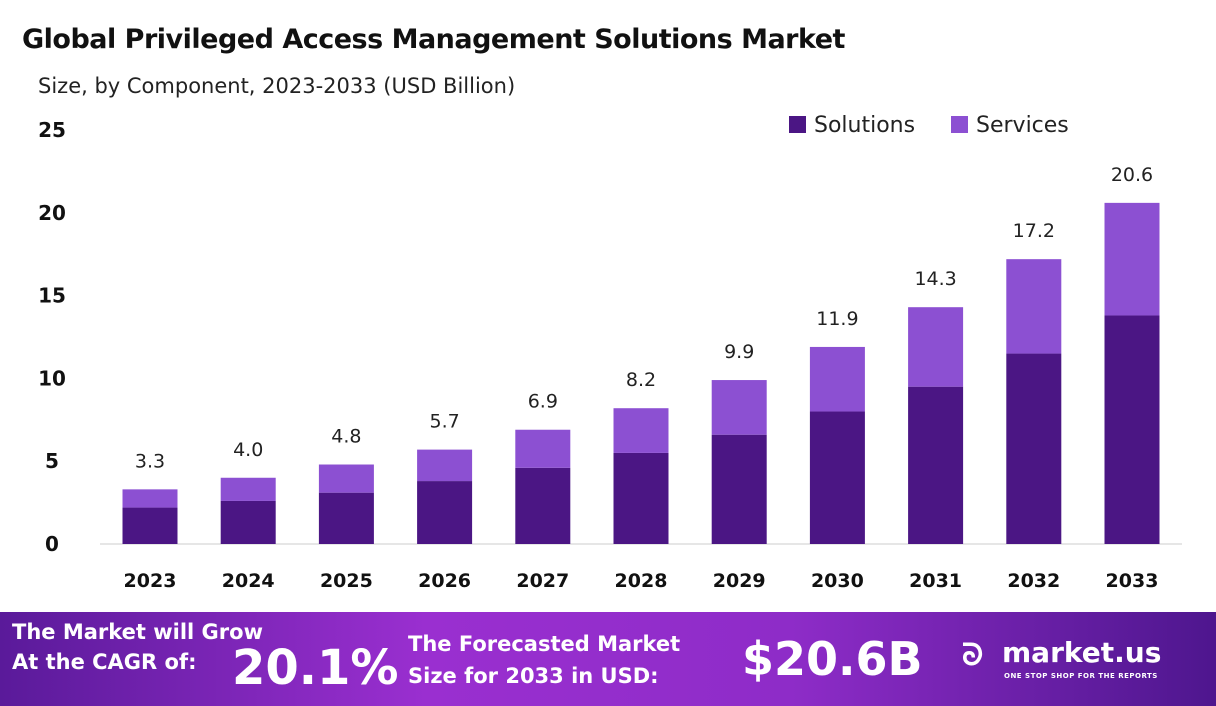  Describe the element at coordinates (137, 632) in the screenshot. I see `cagr-label-line1: The Market will Grow` at that location.